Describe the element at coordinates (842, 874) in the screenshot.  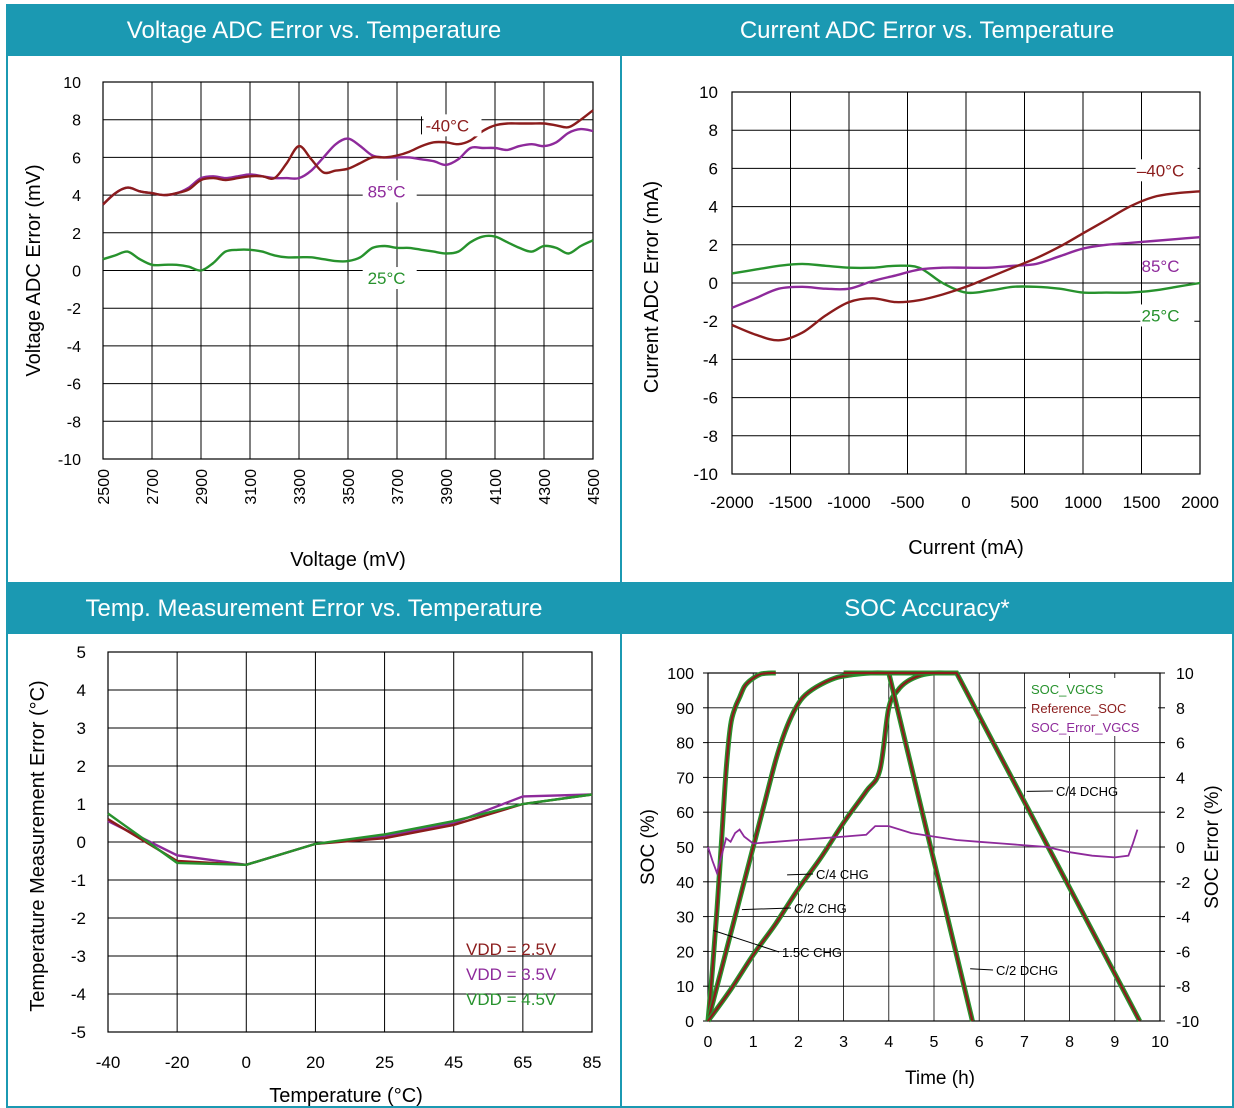
I see `annotation-label: C/4 CHG` at that location.